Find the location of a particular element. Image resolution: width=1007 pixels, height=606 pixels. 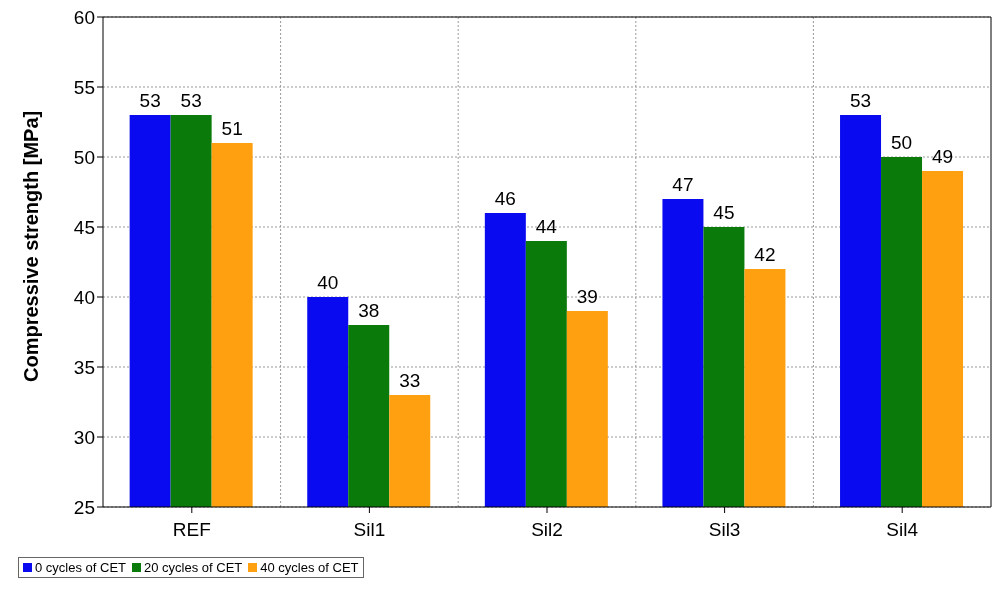

x-tick-label: REF is located at coordinates (191, 530).